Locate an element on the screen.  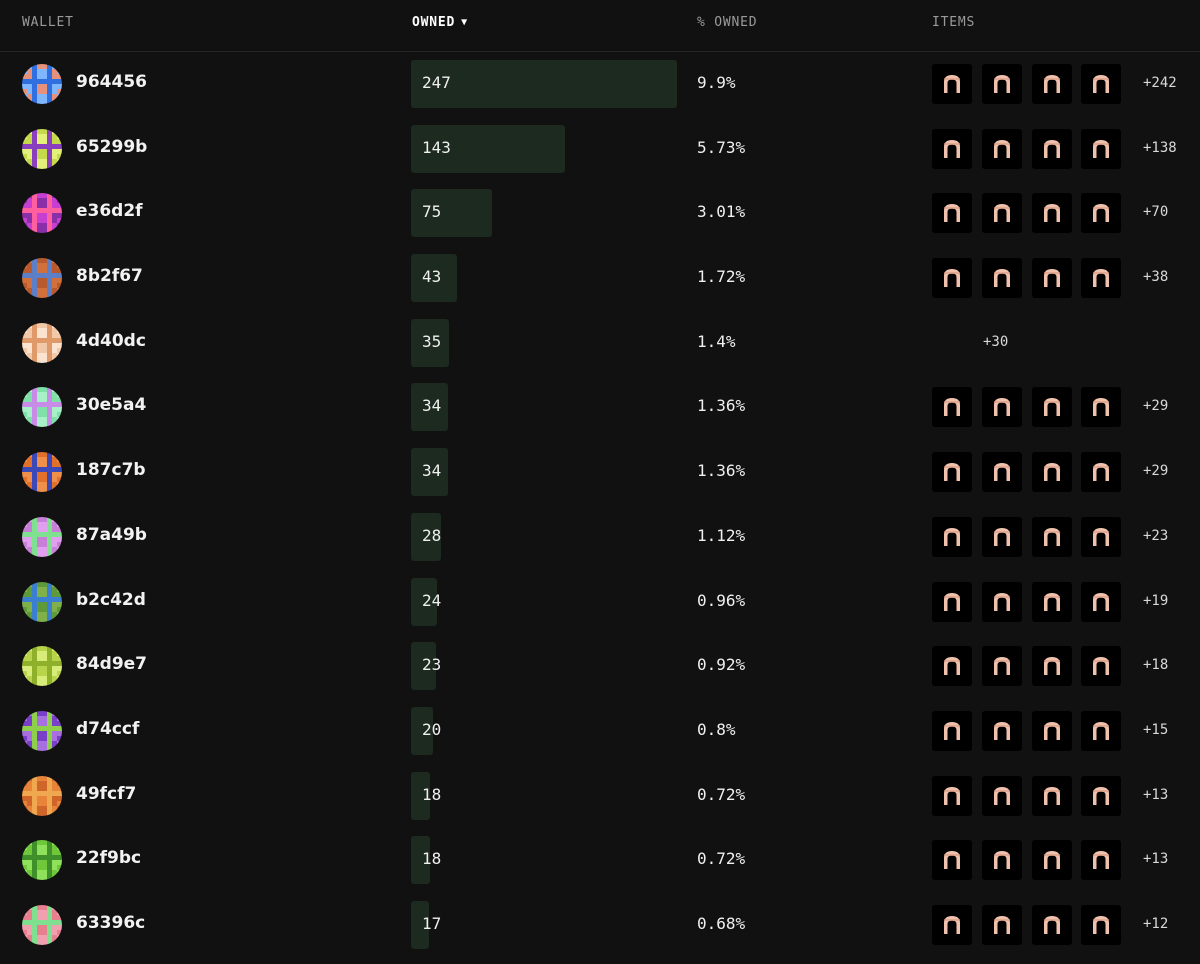
more-items-link: +38 is located at coordinates (1156, 277).